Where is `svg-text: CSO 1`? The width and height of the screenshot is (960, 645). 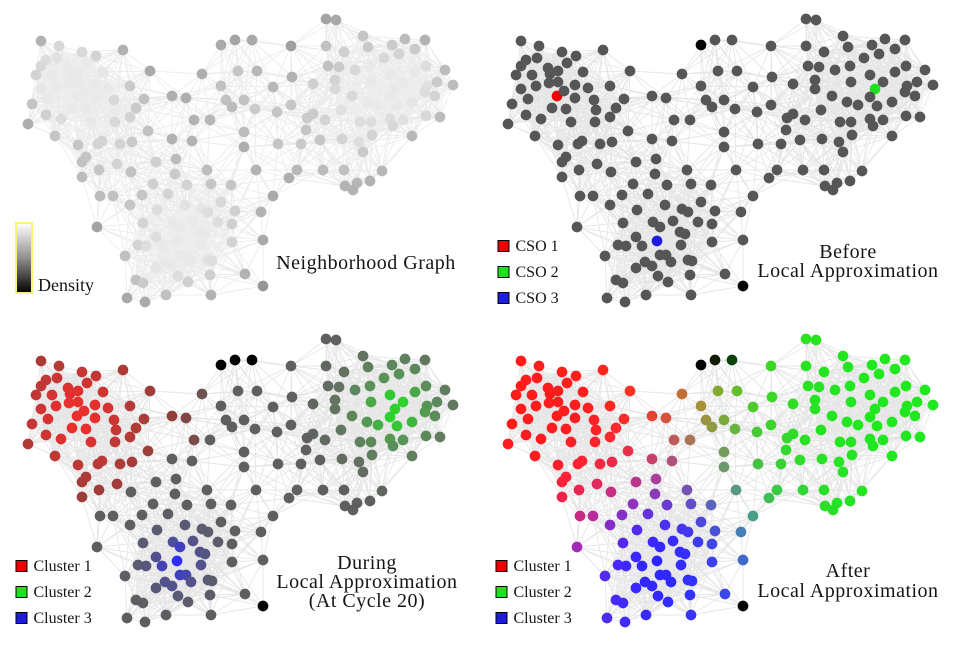
svg-text: CSO 1 is located at coordinates (537, 246).